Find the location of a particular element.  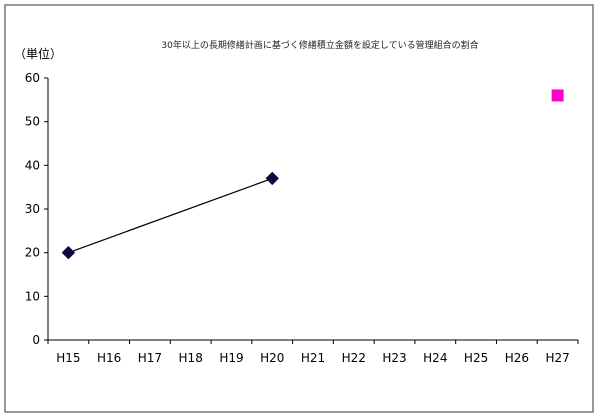

x-tick-label: H17 is located at coordinates (150, 358).